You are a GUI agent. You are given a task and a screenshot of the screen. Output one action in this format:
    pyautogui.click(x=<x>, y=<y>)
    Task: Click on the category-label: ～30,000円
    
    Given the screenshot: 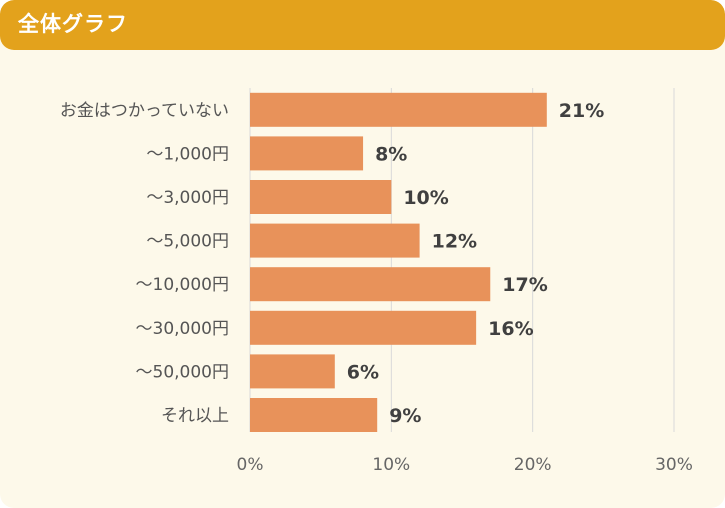 What is the action you would take?
    pyautogui.click(x=182, y=329)
    